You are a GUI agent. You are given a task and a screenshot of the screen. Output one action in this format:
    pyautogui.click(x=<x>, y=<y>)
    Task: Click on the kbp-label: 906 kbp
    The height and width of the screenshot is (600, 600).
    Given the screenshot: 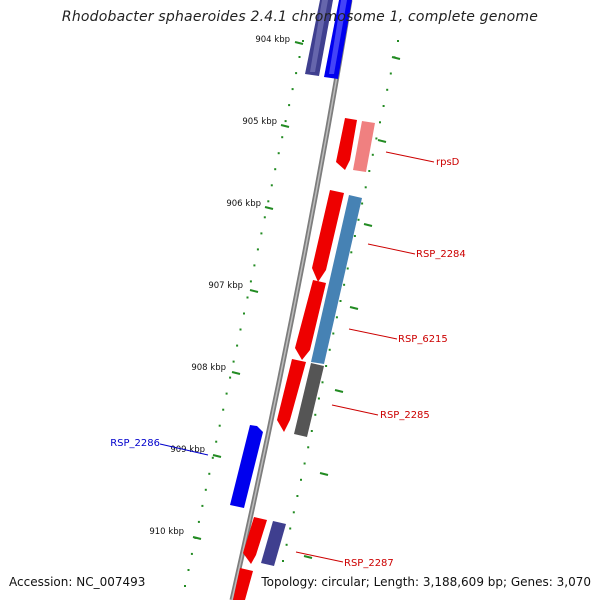 What is the action you would take?
    pyautogui.click(x=243, y=204)
    